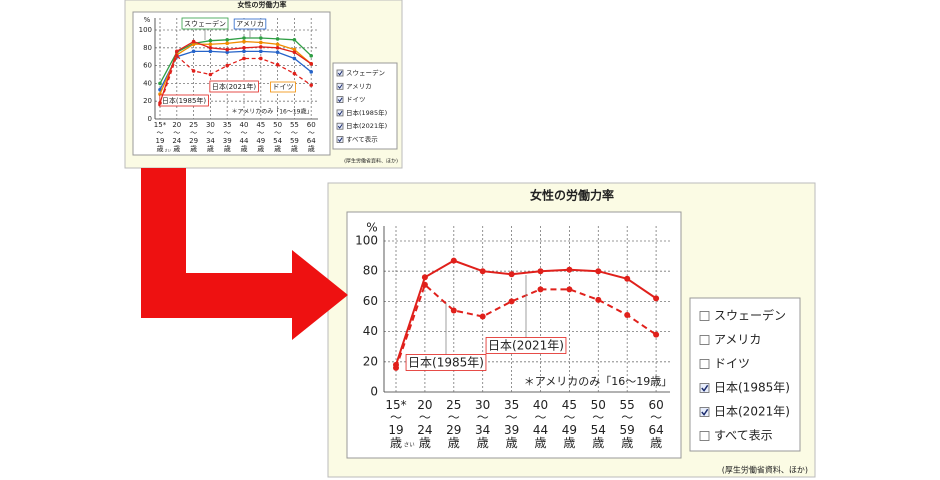 The width and height of the screenshot is (940, 480). Describe the element at coordinates (260, 137) in the screenshot. I see `x-tick-label: 45 〜 49 歳` at that location.